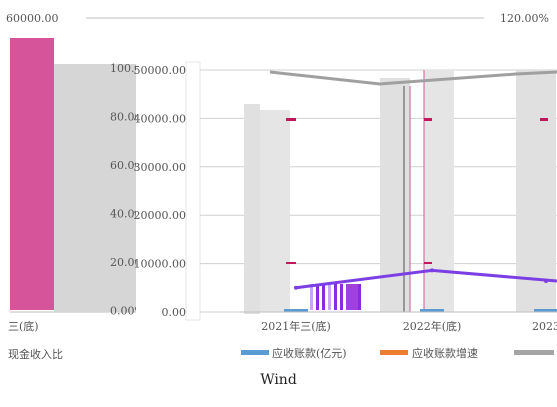  I want to click on bg-legend-fragment: 现金收入比, so click(35, 354).